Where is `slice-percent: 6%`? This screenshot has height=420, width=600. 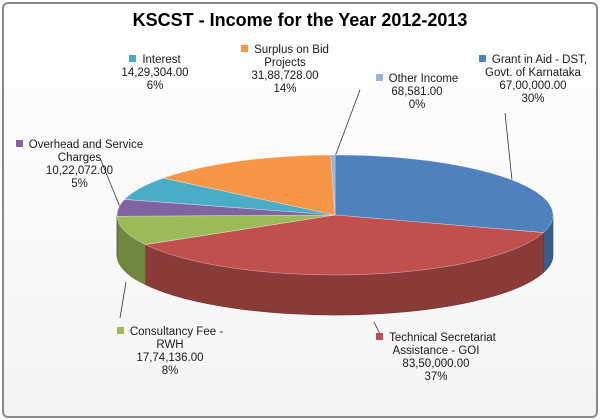
slice-percent: 6% is located at coordinates (155, 86).